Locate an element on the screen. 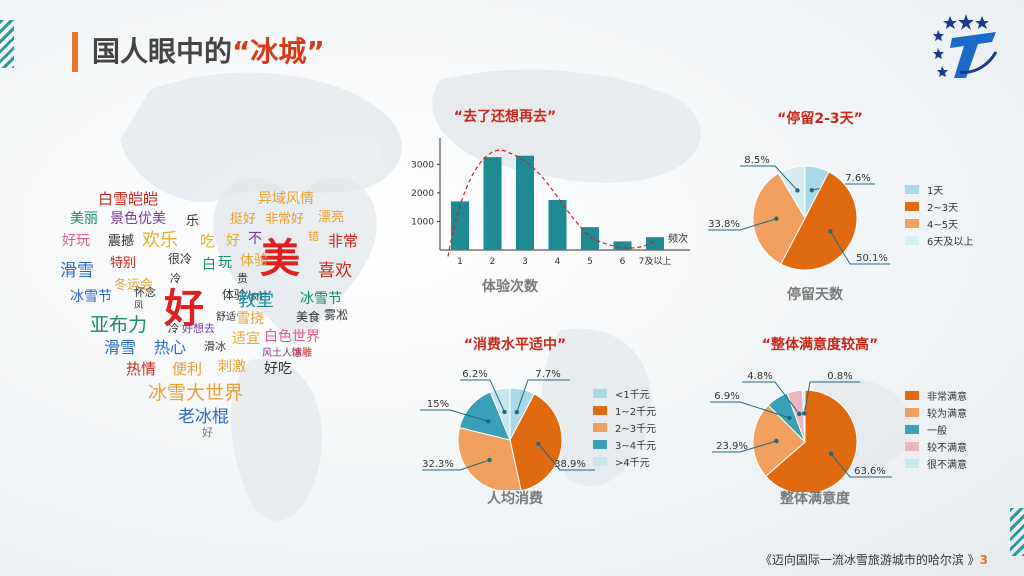 The image size is (1024, 576). legend-label: 一般 is located at coordinates (937, 431).